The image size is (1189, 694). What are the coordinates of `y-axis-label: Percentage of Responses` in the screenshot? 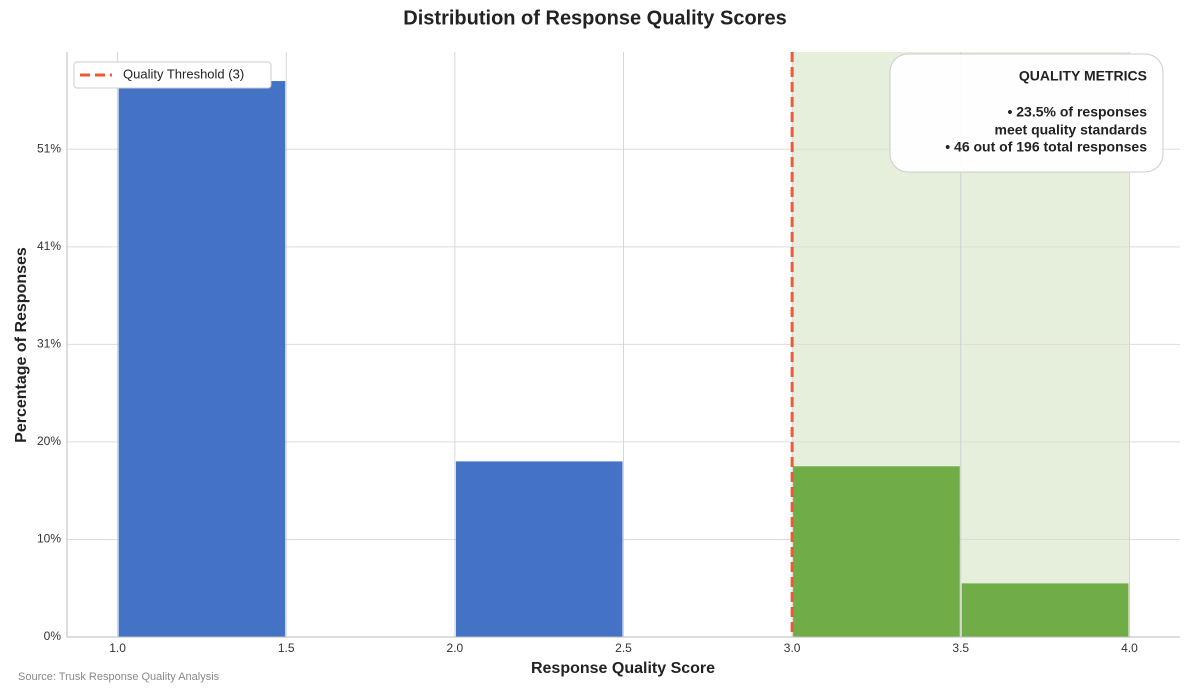 It's located at (21, 345).